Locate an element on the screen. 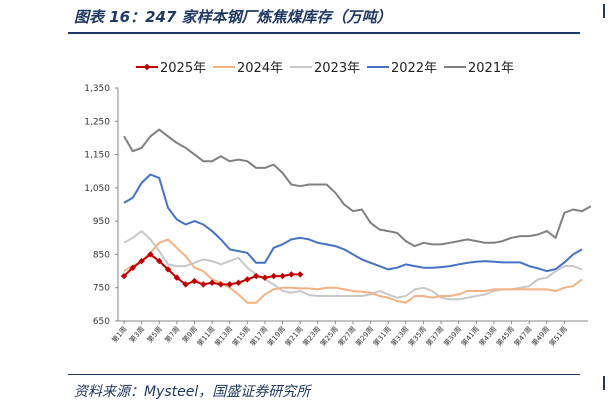  series-line-2024 is located at coordinates (353, 271).